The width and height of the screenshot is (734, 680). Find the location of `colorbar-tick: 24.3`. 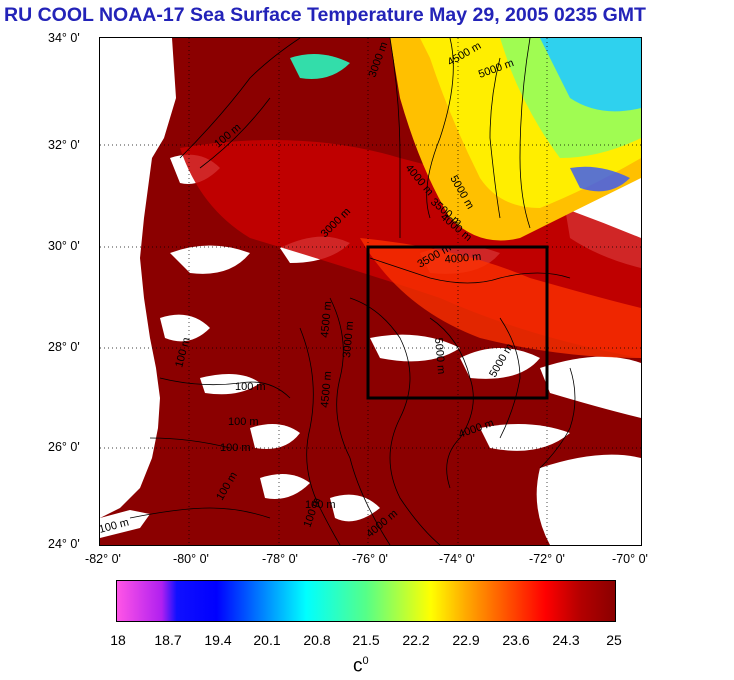

colorbar-tick: 24.3 is located at coordinates (566, 640).